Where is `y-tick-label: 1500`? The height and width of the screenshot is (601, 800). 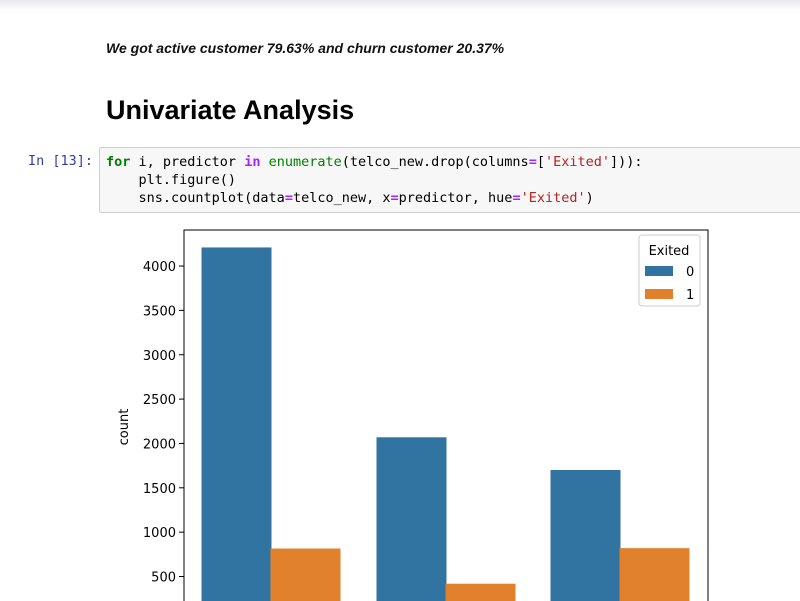 y-tick-label: 1500 is located at coordinates (159, 489).